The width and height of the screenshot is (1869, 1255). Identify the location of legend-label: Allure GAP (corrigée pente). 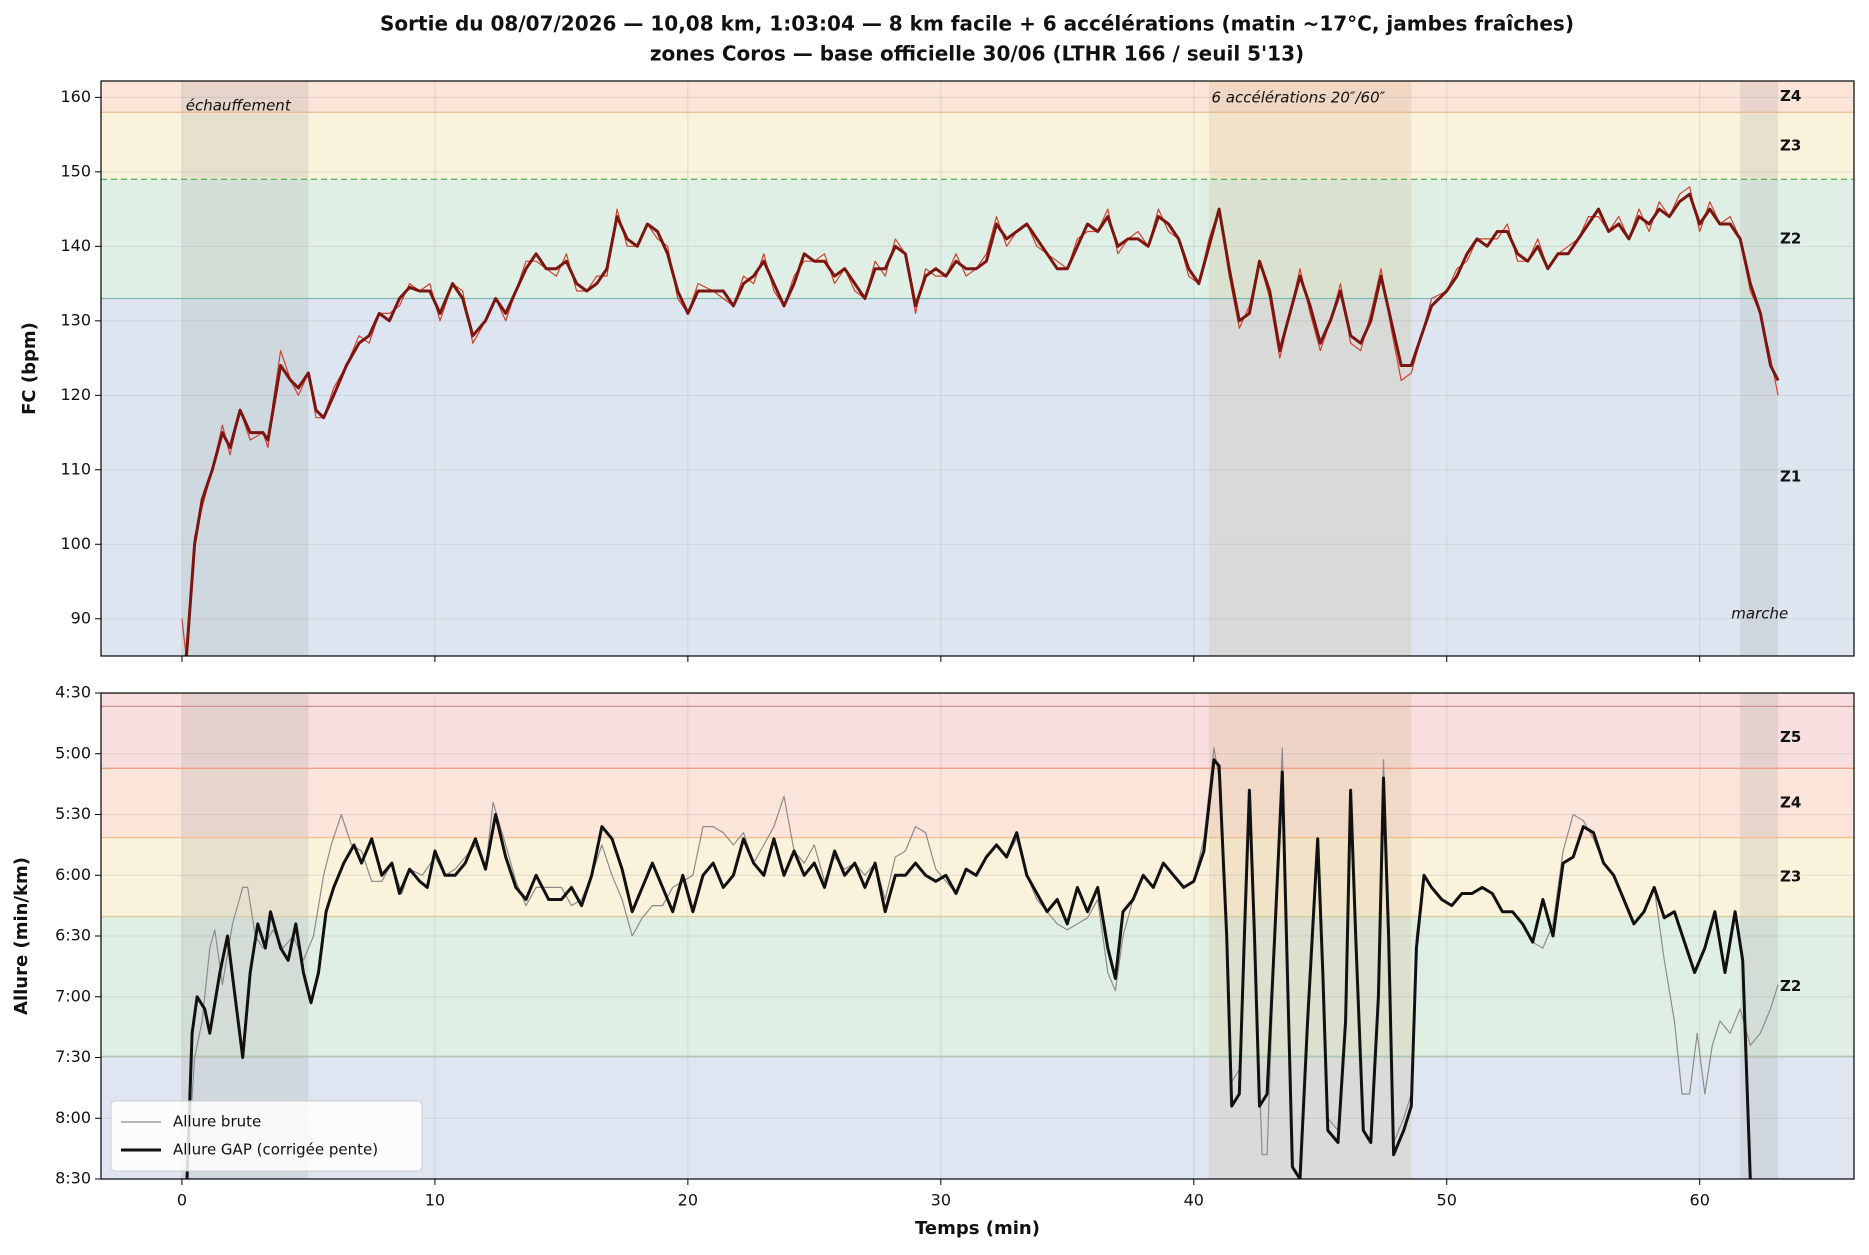
(275, 1150).